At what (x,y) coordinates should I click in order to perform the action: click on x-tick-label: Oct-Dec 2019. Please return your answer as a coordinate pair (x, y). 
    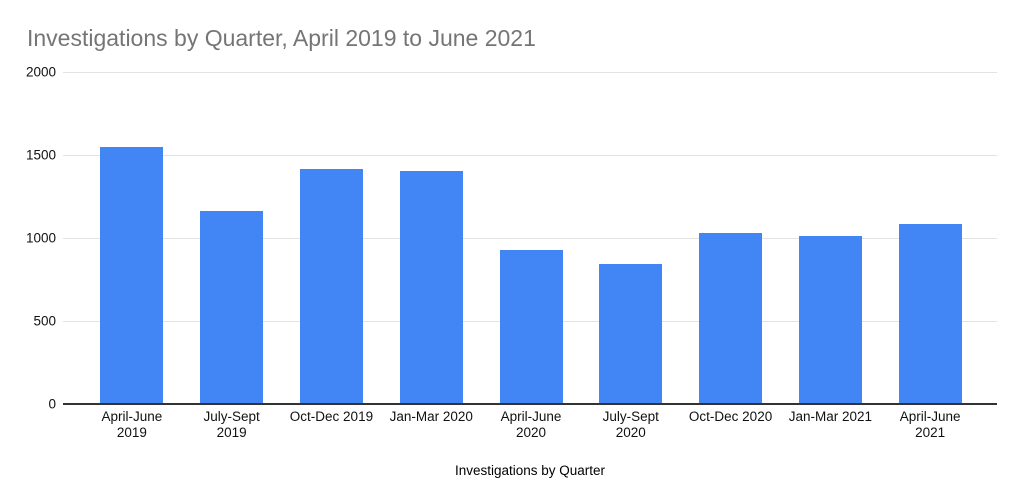
    Looking at the image, I should click on (331, 416).